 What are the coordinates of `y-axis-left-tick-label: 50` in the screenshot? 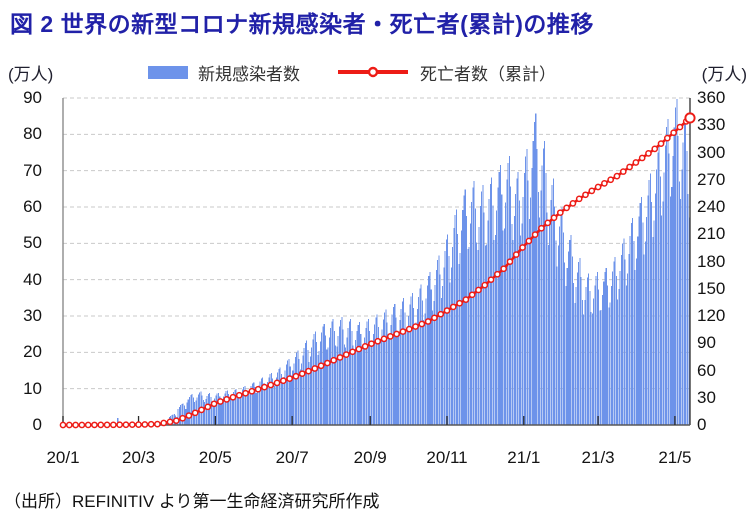 It's located at (32, 243).